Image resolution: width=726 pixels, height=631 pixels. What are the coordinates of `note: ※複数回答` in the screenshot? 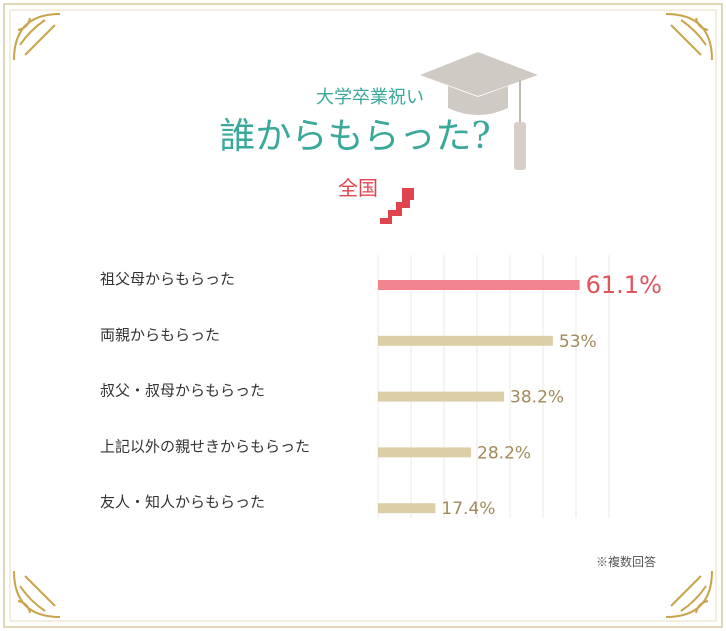 It's located at (626, 561).